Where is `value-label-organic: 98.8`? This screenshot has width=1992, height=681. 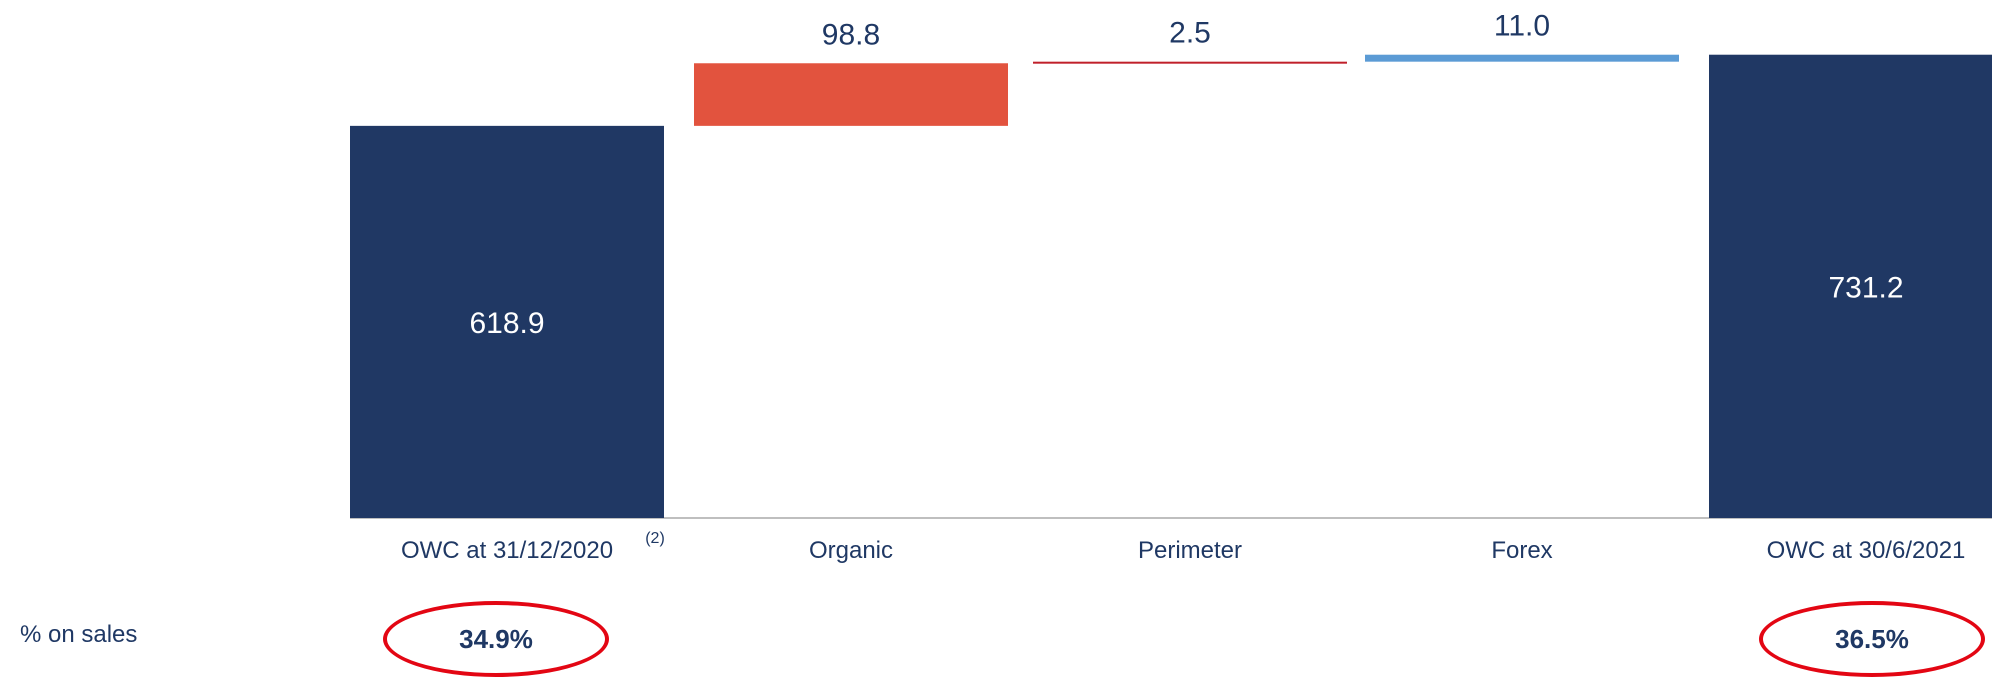 value-label-organic: 98.8 is located at coordinates (851, 34).